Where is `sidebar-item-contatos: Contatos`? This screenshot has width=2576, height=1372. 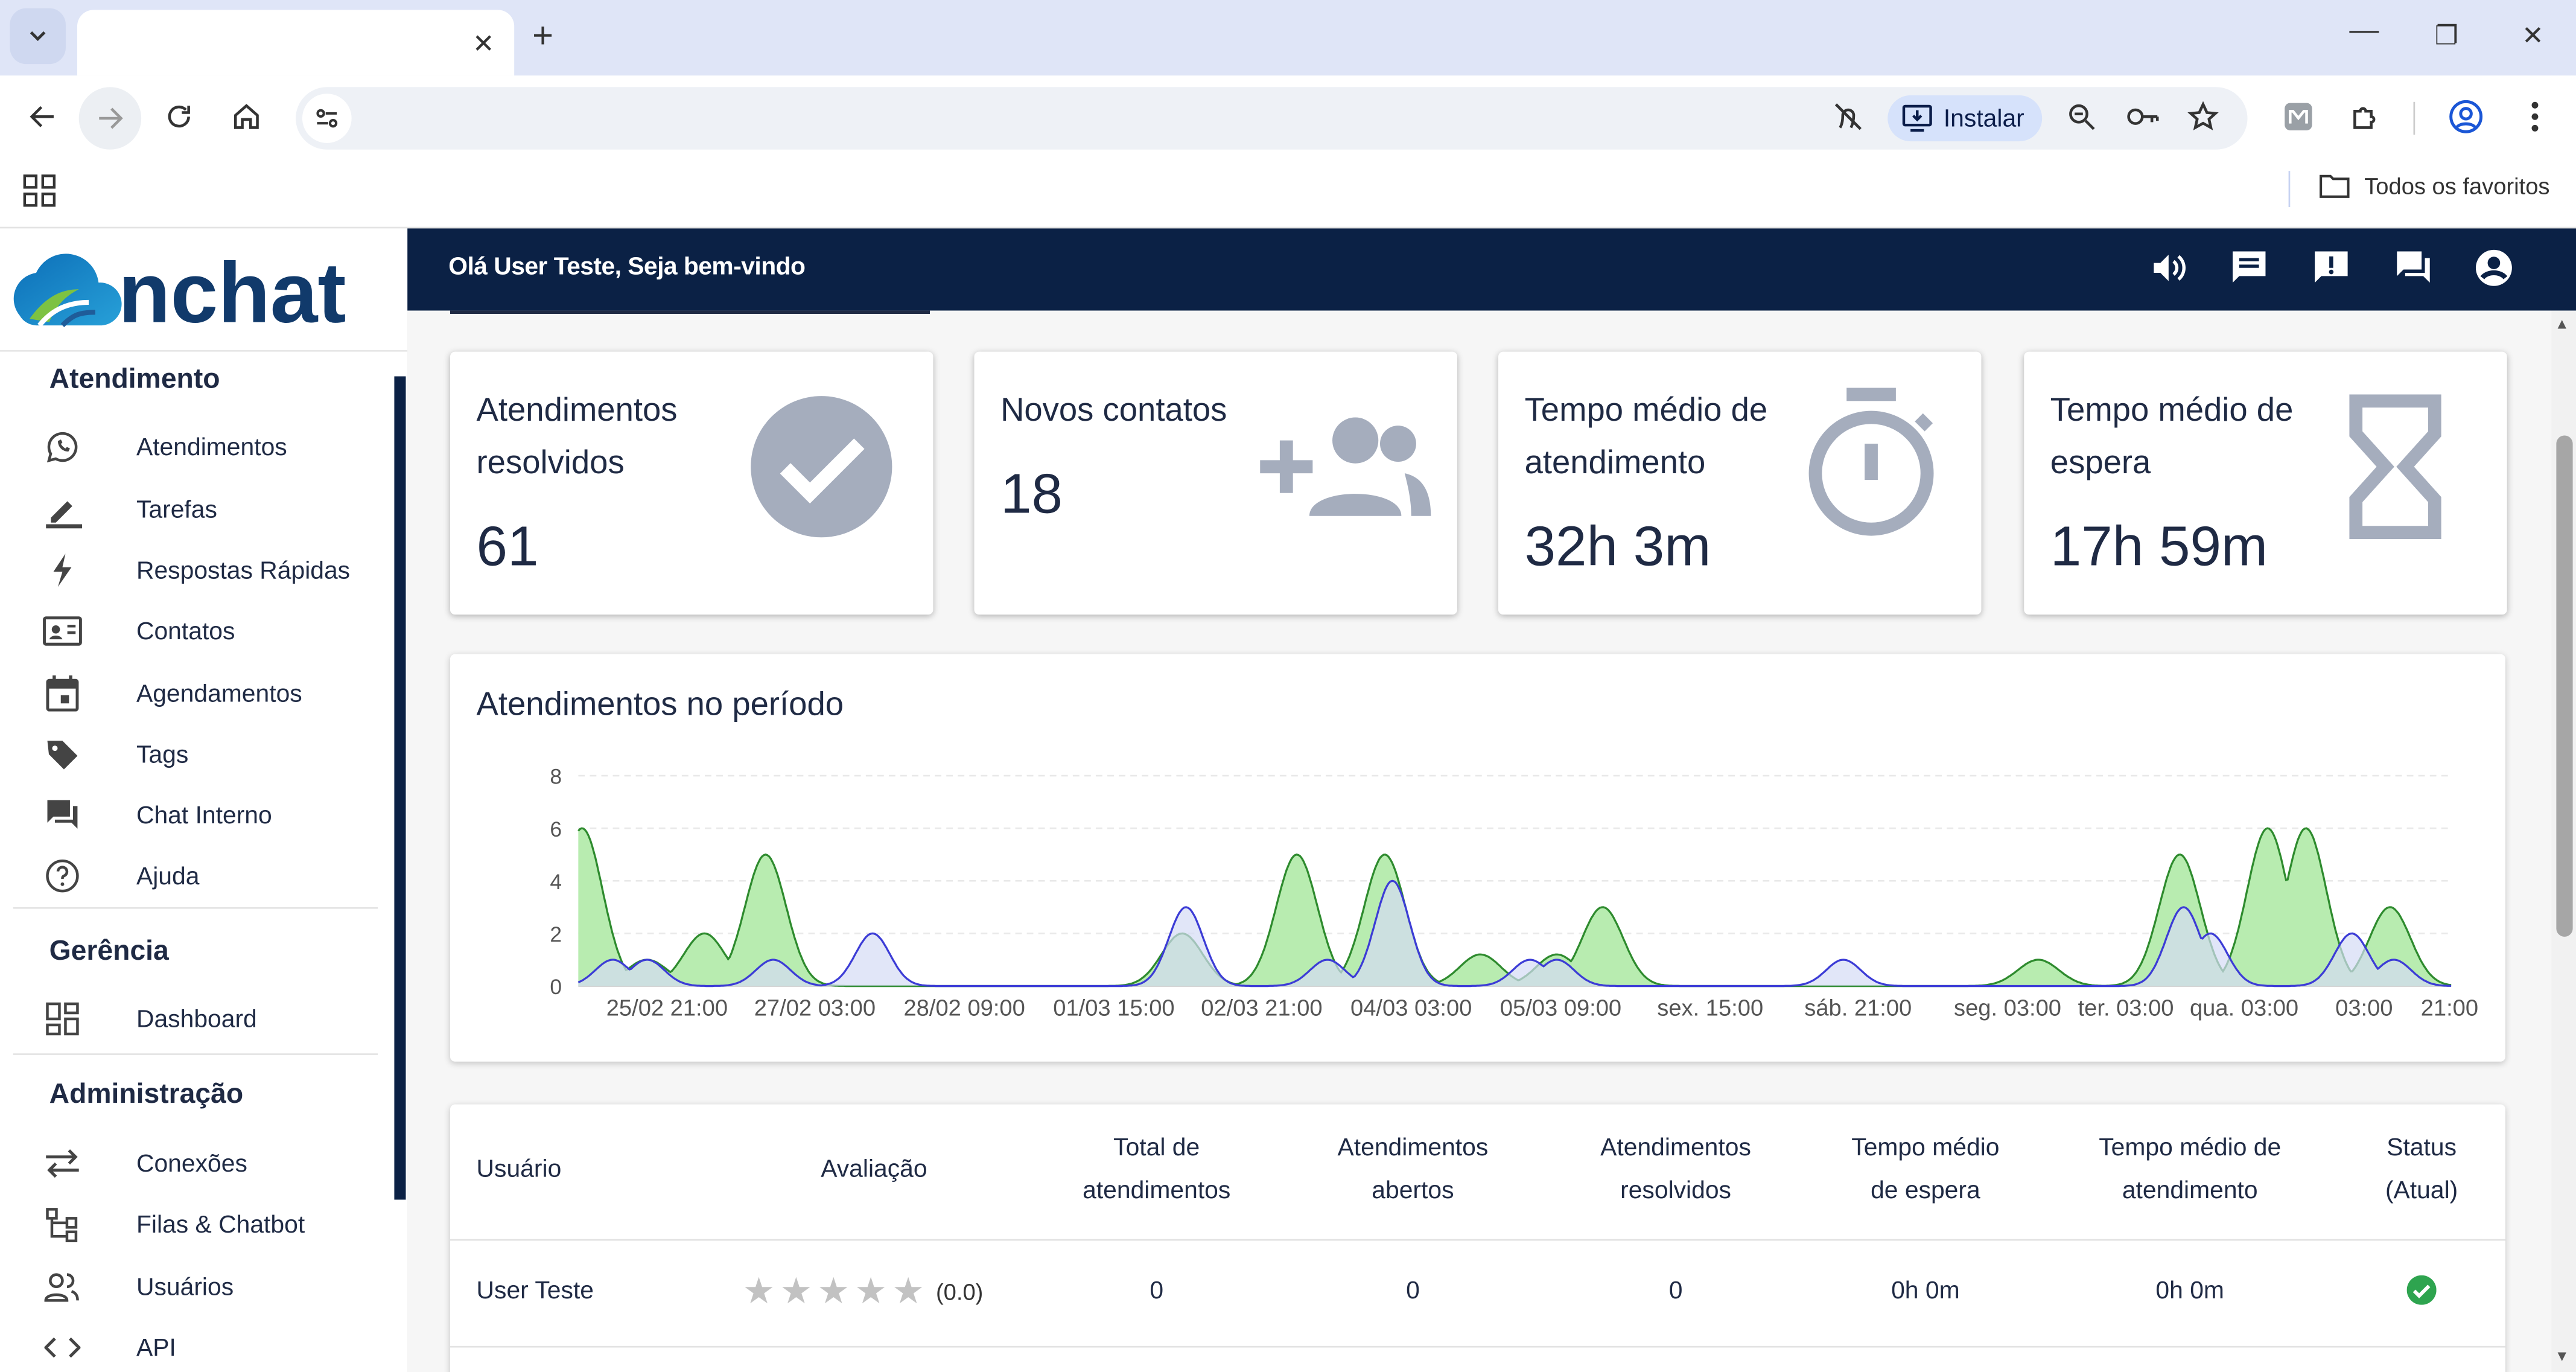
sidebar-item-contatos: Contatos is located at coordinates (213, 631).